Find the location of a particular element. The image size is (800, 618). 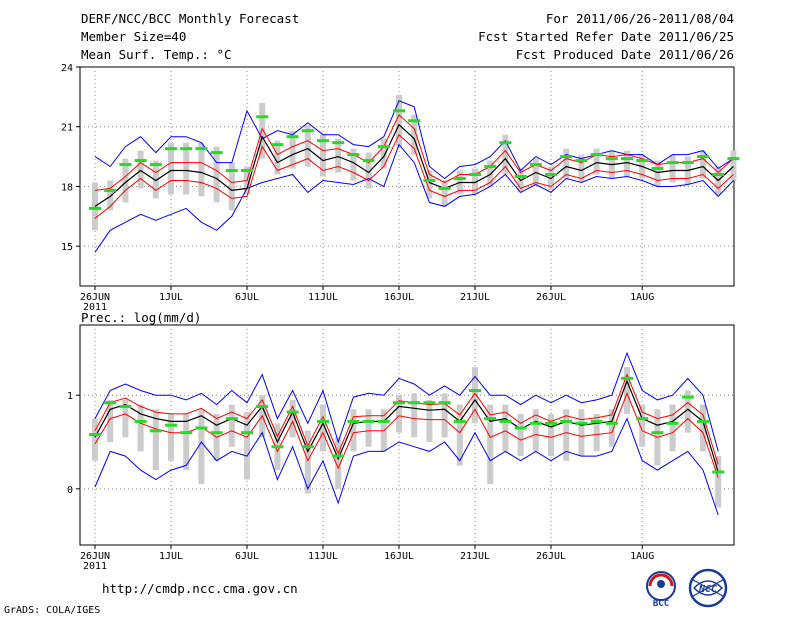

precipitation-ytick-label: 1 is located at coordinates (70, 396).